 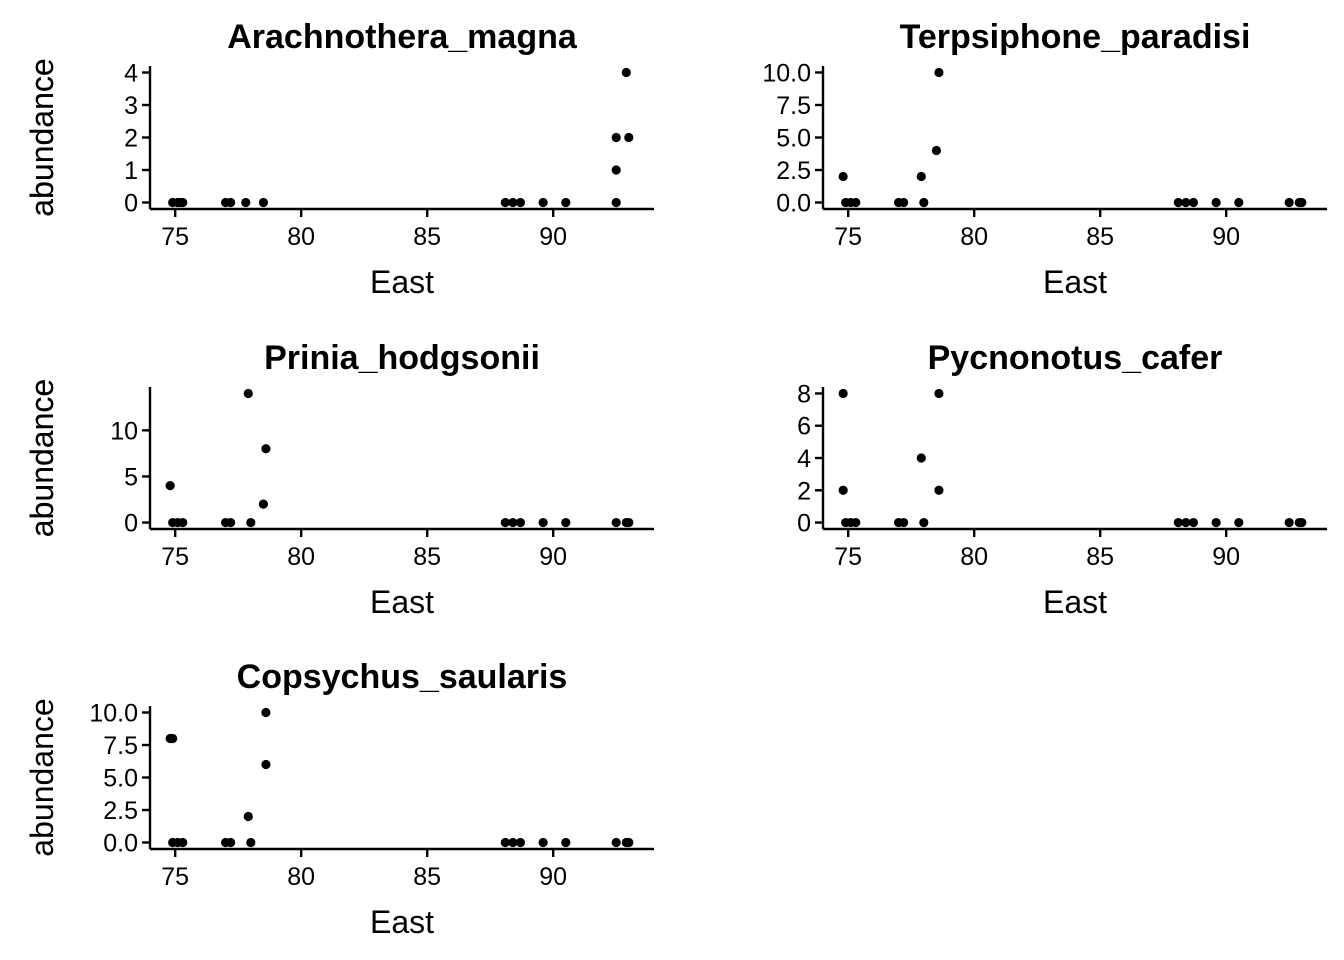 I want to click on panel-title: Terpsiphone_paradisi, so click(x=1075, y=37).